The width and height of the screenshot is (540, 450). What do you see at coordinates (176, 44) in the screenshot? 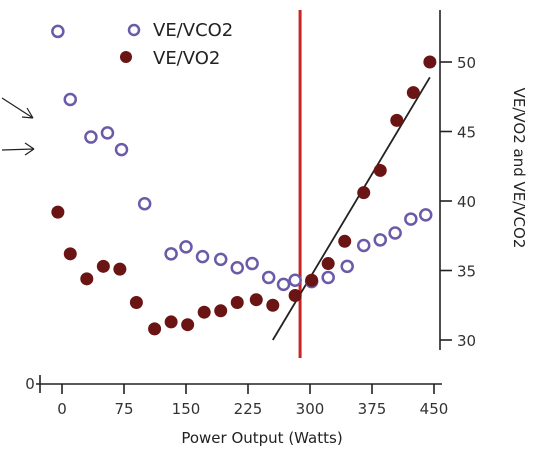
I see `legend: VE/VCO2 VE/VO2` at bounding box center [176, 44].